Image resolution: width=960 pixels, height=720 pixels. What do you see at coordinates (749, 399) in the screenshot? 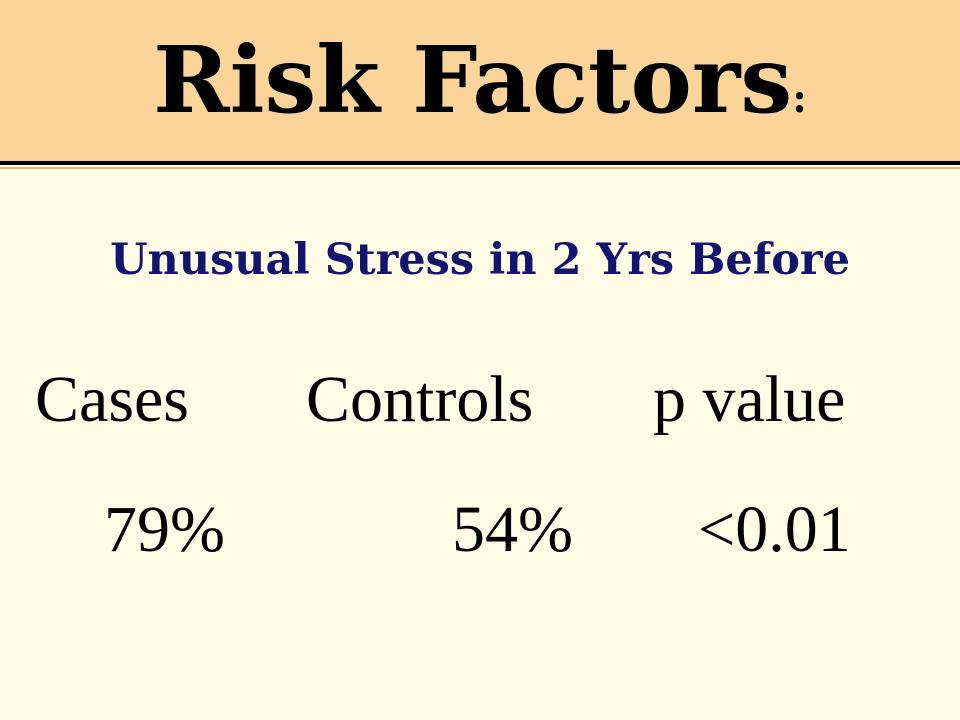
I see `header-p-value: p value` at bounding box center [749, 399].